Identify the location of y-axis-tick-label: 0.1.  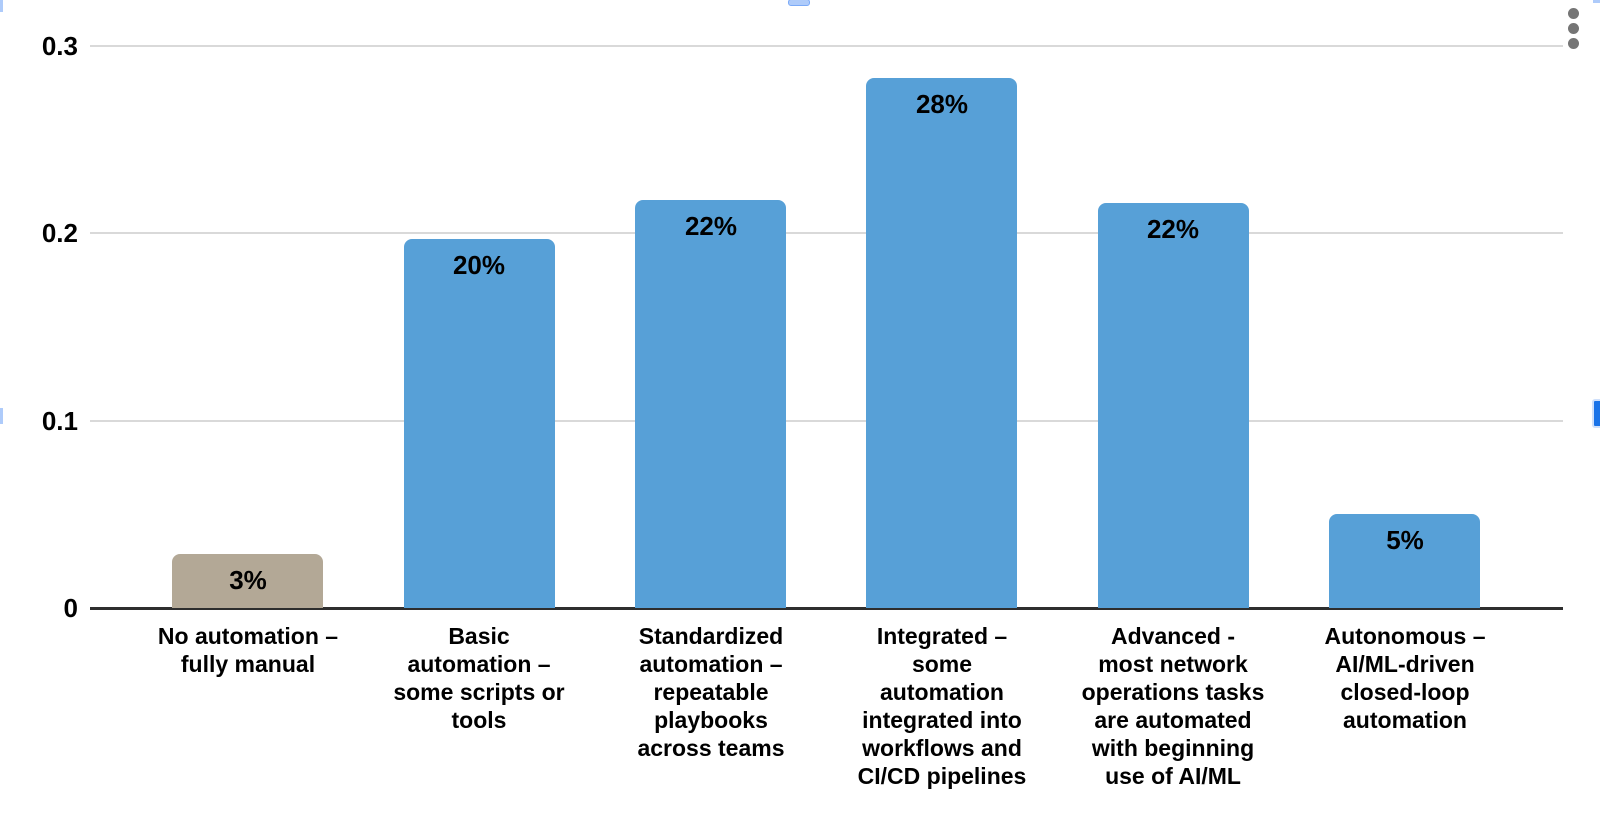
(59, 420).